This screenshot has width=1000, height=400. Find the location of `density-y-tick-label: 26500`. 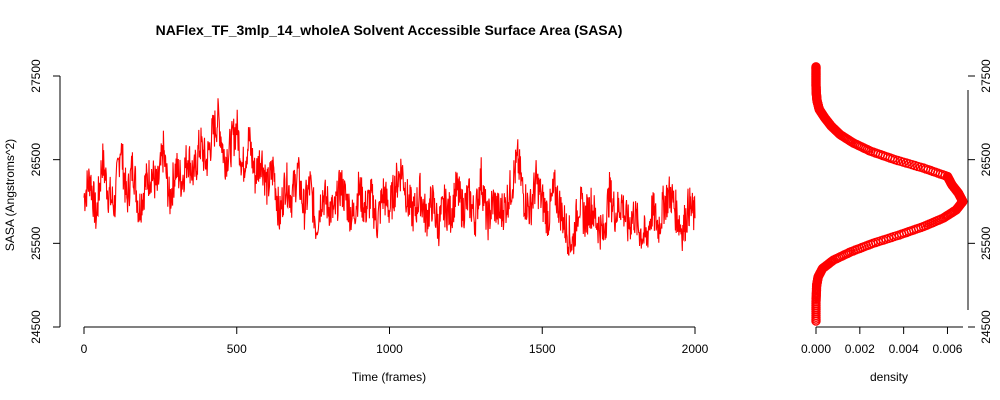

density-y-tick-label: 26500 is located at coordinates (986, 160).